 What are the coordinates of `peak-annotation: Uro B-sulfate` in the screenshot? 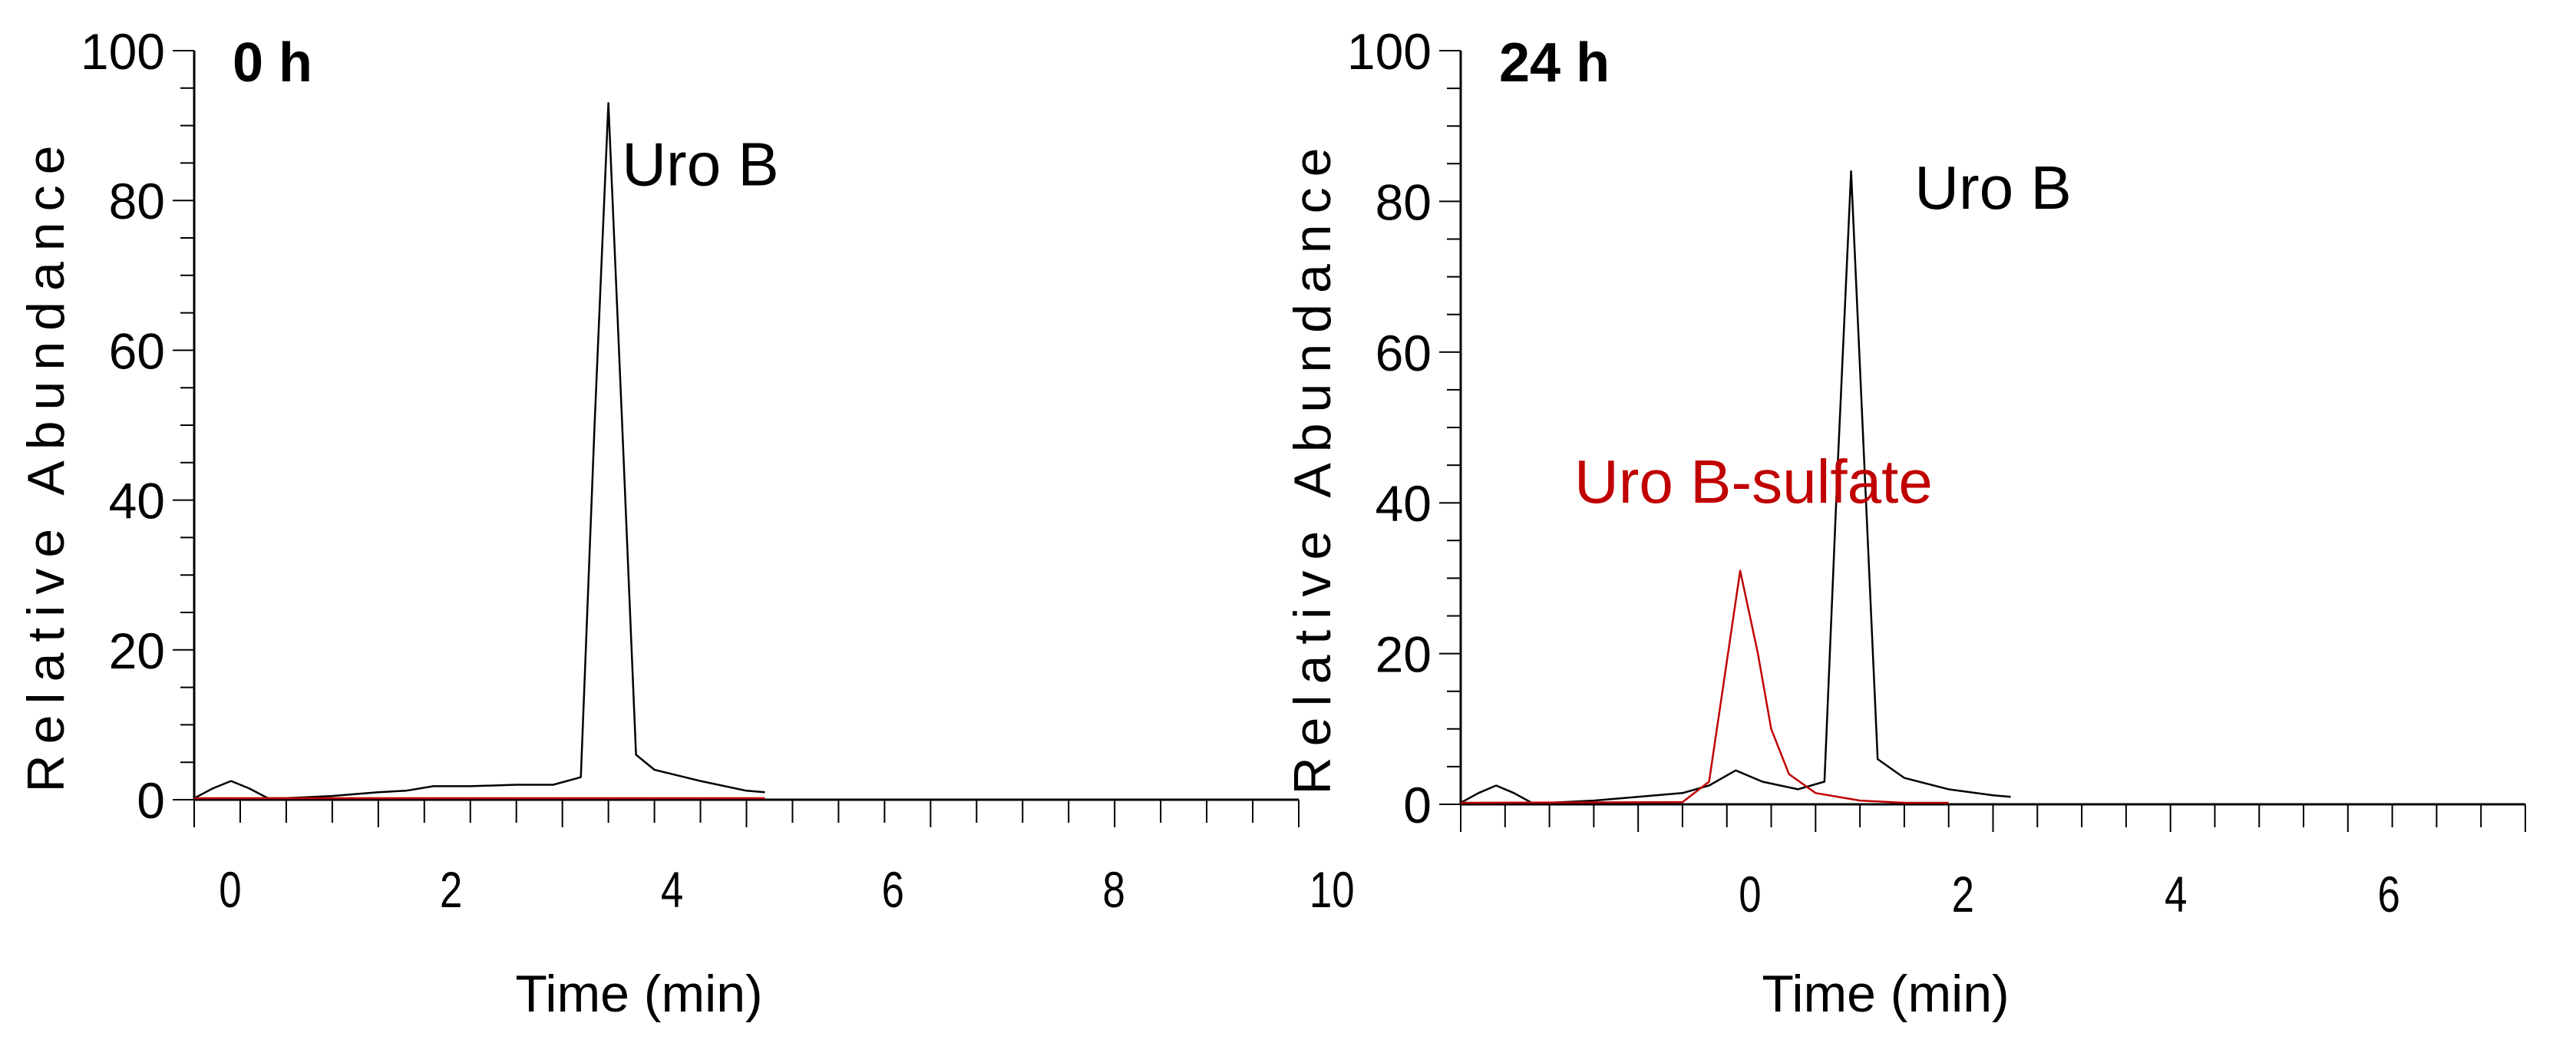 It's located at (1753, 481).